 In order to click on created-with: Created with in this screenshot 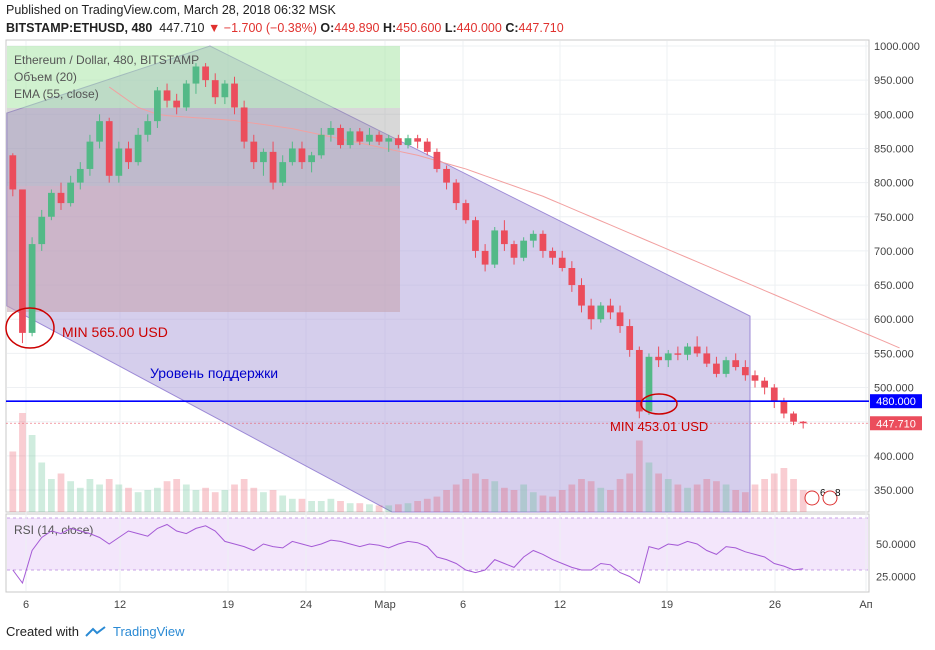, I will do `click(42, 631)`.